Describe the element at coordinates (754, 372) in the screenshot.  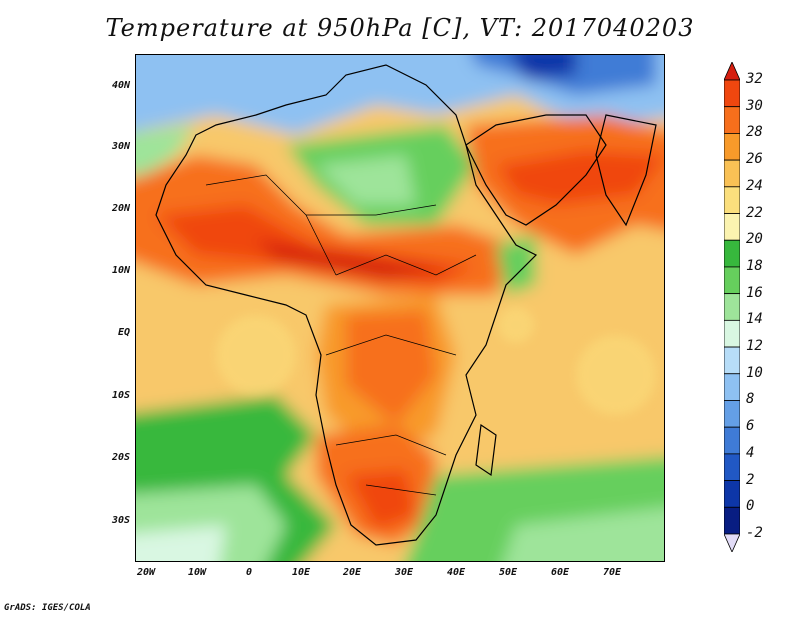
I see `colorbar-label: 10` at that location.